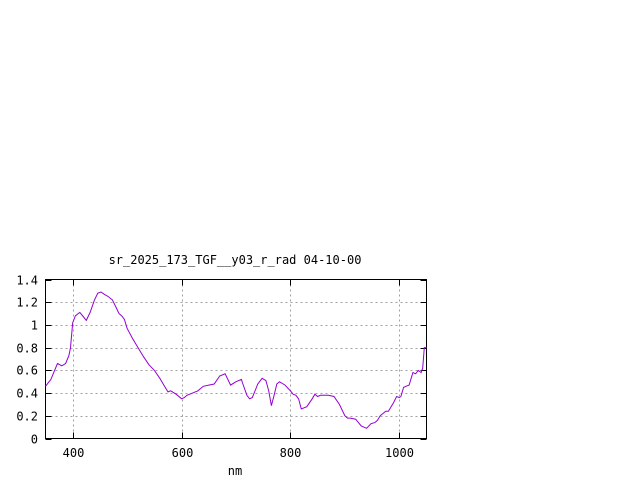 The image size is (640, 480). I want to click on y-tick-label: 1.4, so click(27, 281).